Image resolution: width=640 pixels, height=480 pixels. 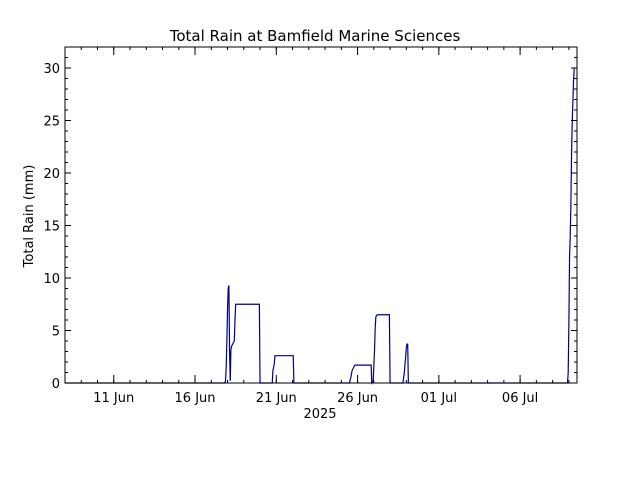 What do you see at coordinates (520, 398) in the screenshot?
I see `x-tick-label: 06 Jul` at bounding box center [520, 398].